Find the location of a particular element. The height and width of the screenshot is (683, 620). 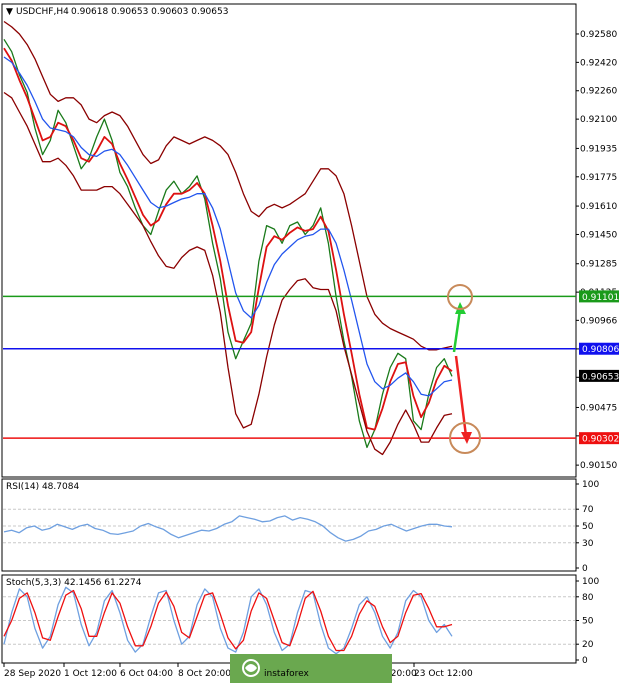

instaforex-logo: instaforex is located at coordinates (311, 668).